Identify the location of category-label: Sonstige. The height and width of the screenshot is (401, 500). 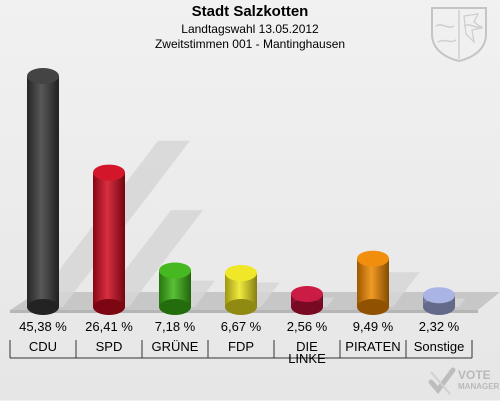
(439, 346).